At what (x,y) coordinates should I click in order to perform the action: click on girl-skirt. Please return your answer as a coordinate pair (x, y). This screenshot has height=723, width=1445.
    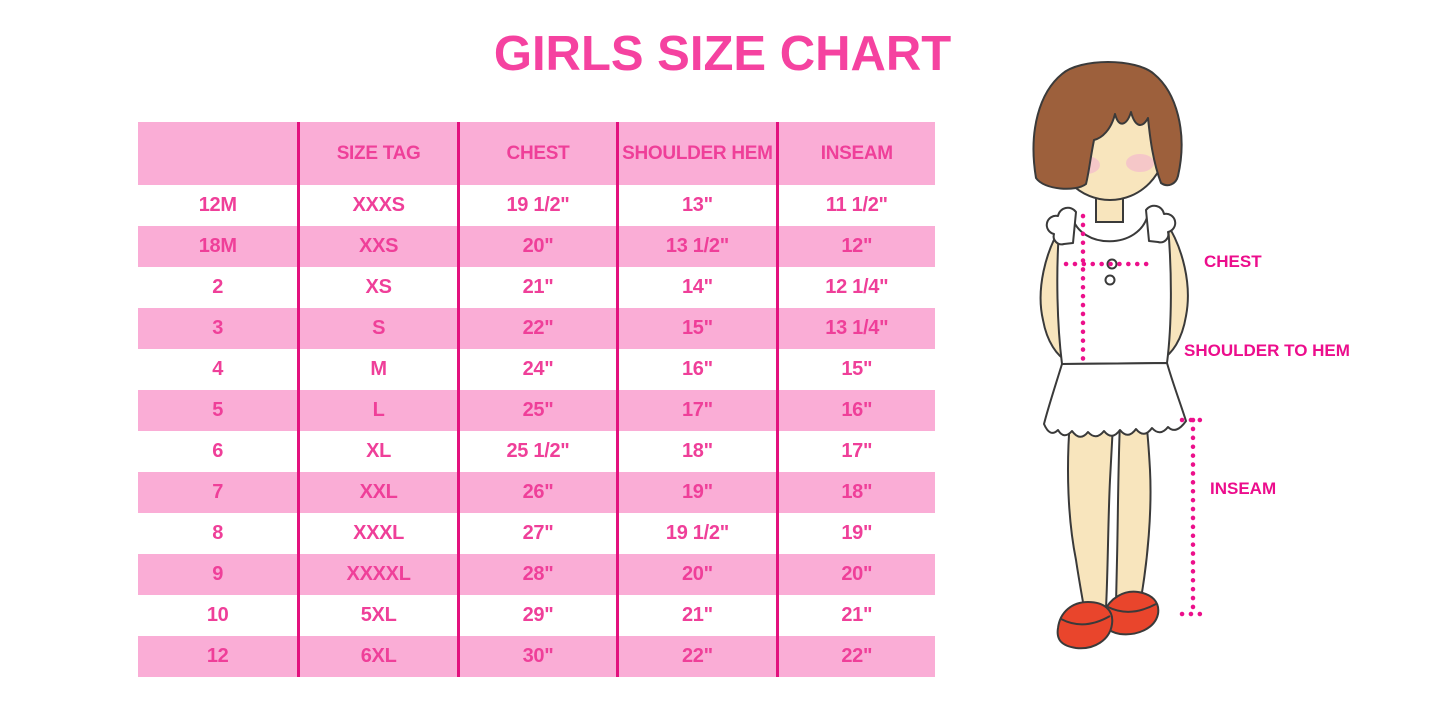
    Looking at the image, I should click on (1115, 400).